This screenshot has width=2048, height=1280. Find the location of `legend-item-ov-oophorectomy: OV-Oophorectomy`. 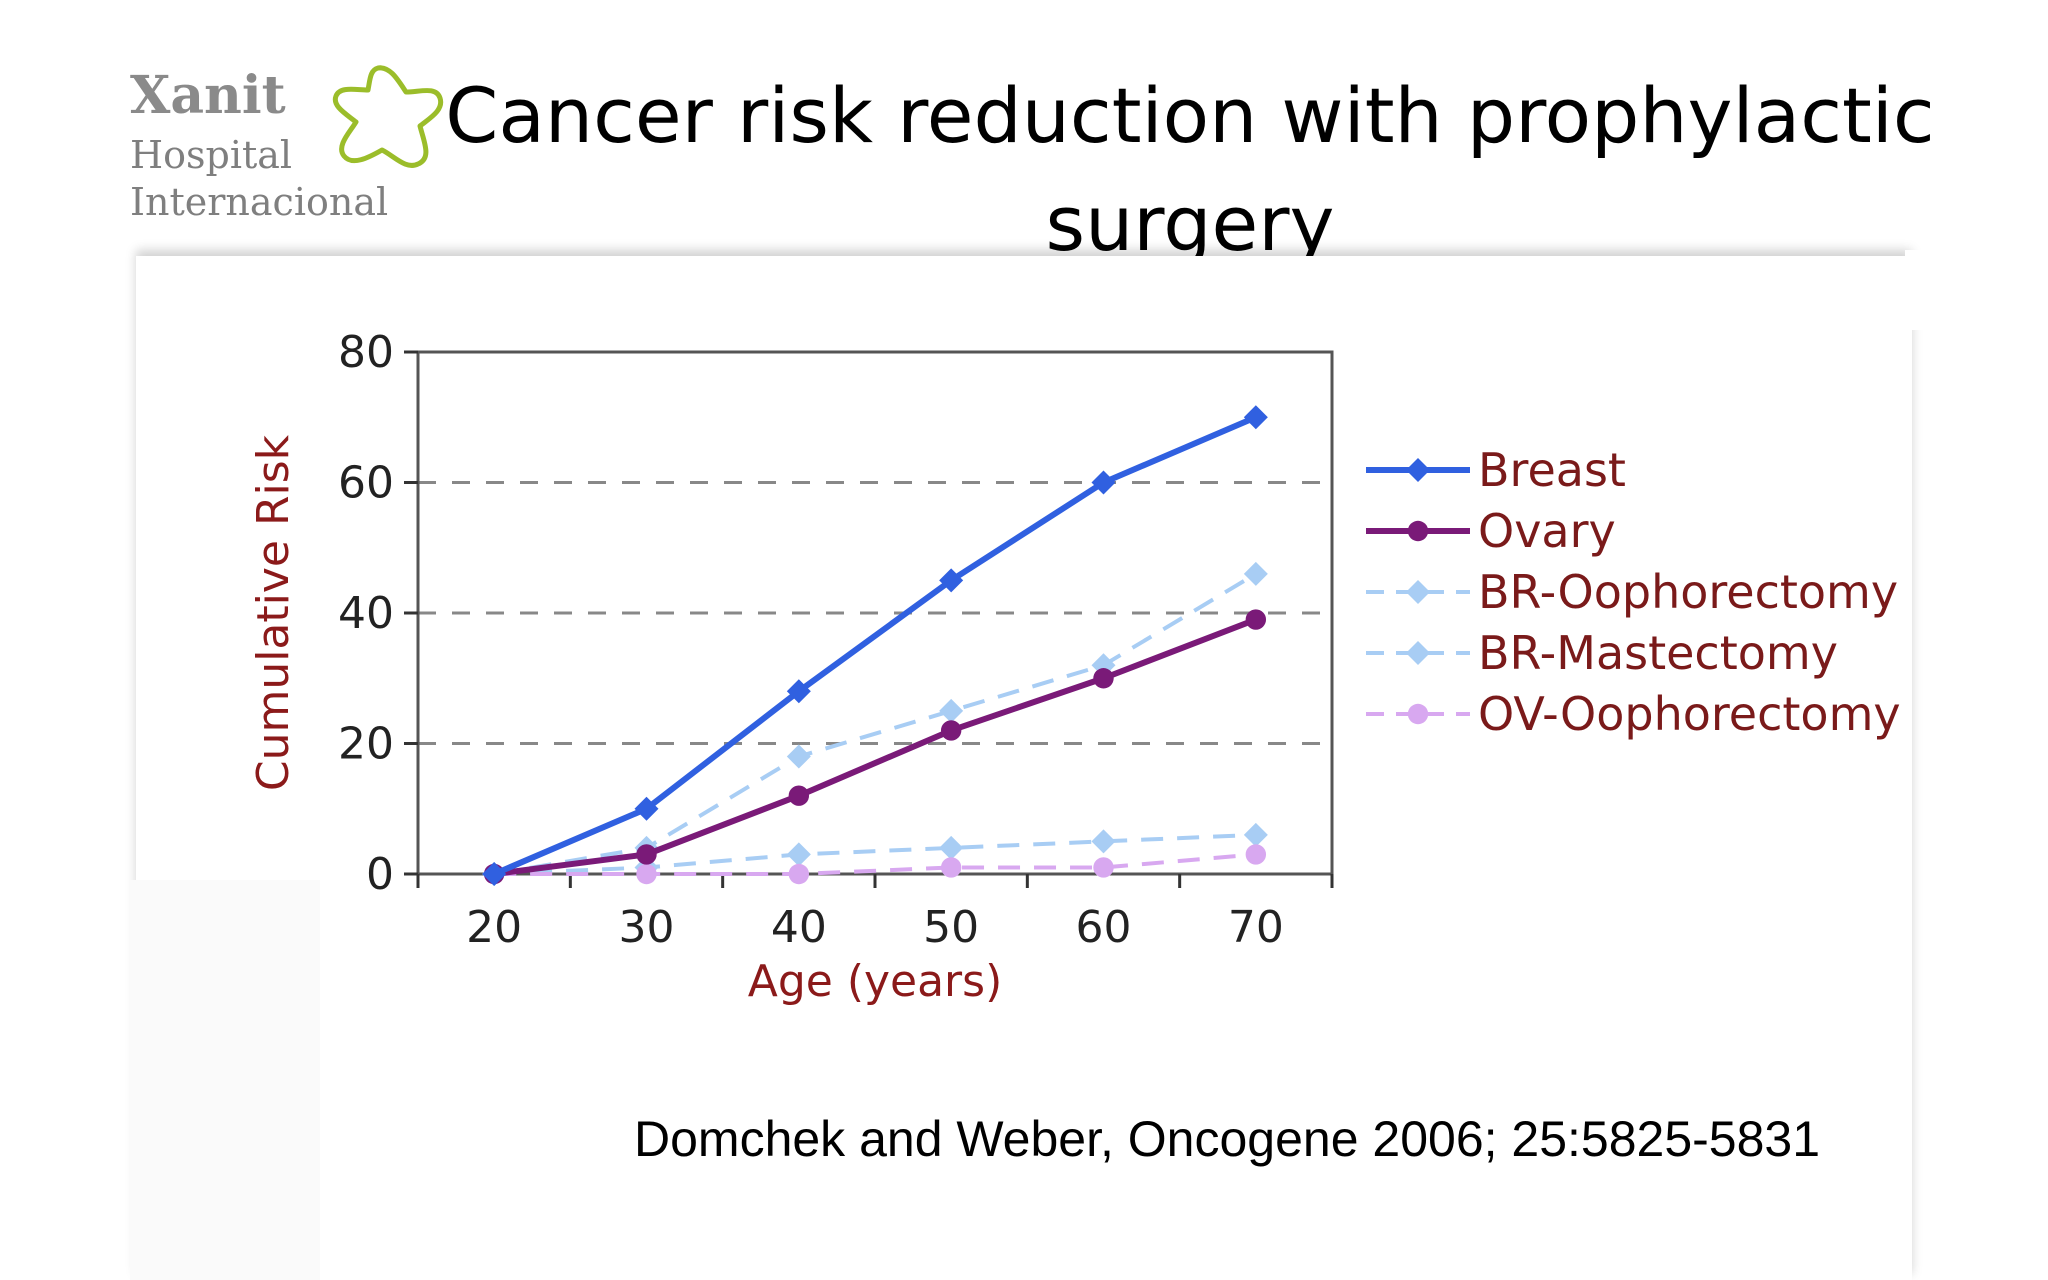

legend-item-ov-oophorectomy: OV-Oophorectomy is located at coordinates (1633, 714).